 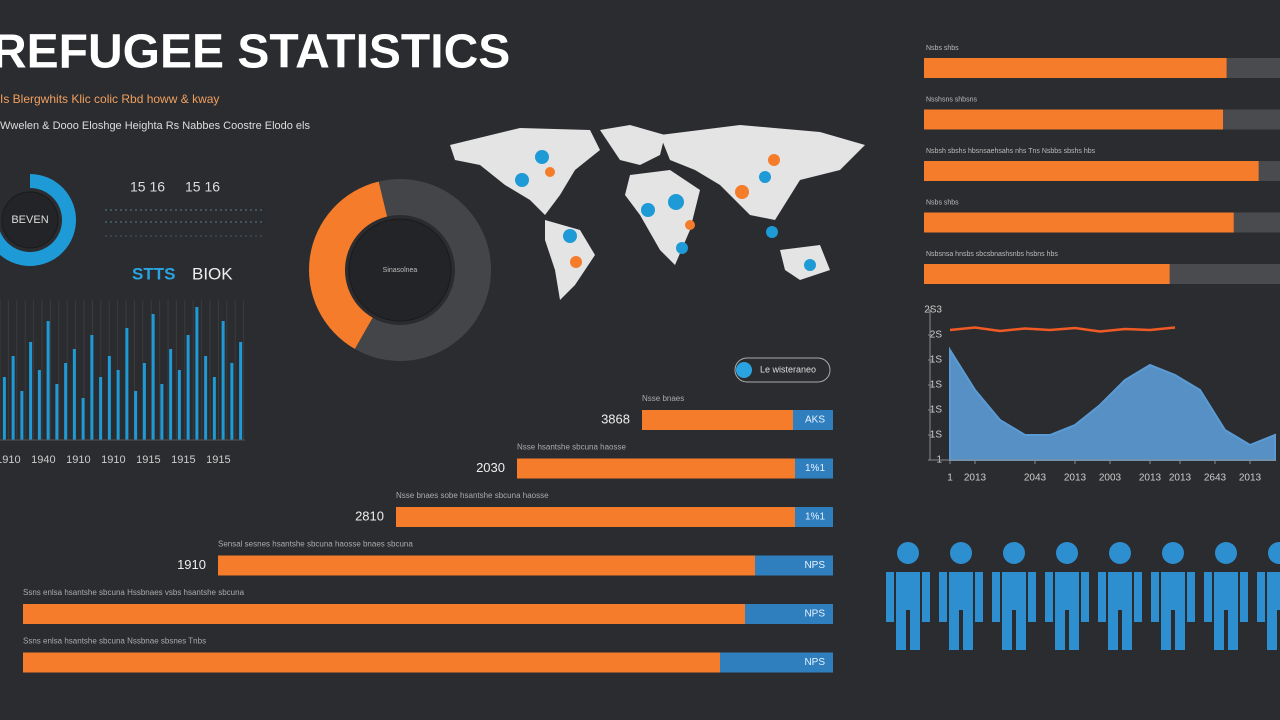 What do you see at coordinates (255, 52) in the screenshot?
I see `title: REFUGEE STATISTICS` at bounding box center [255, 52].